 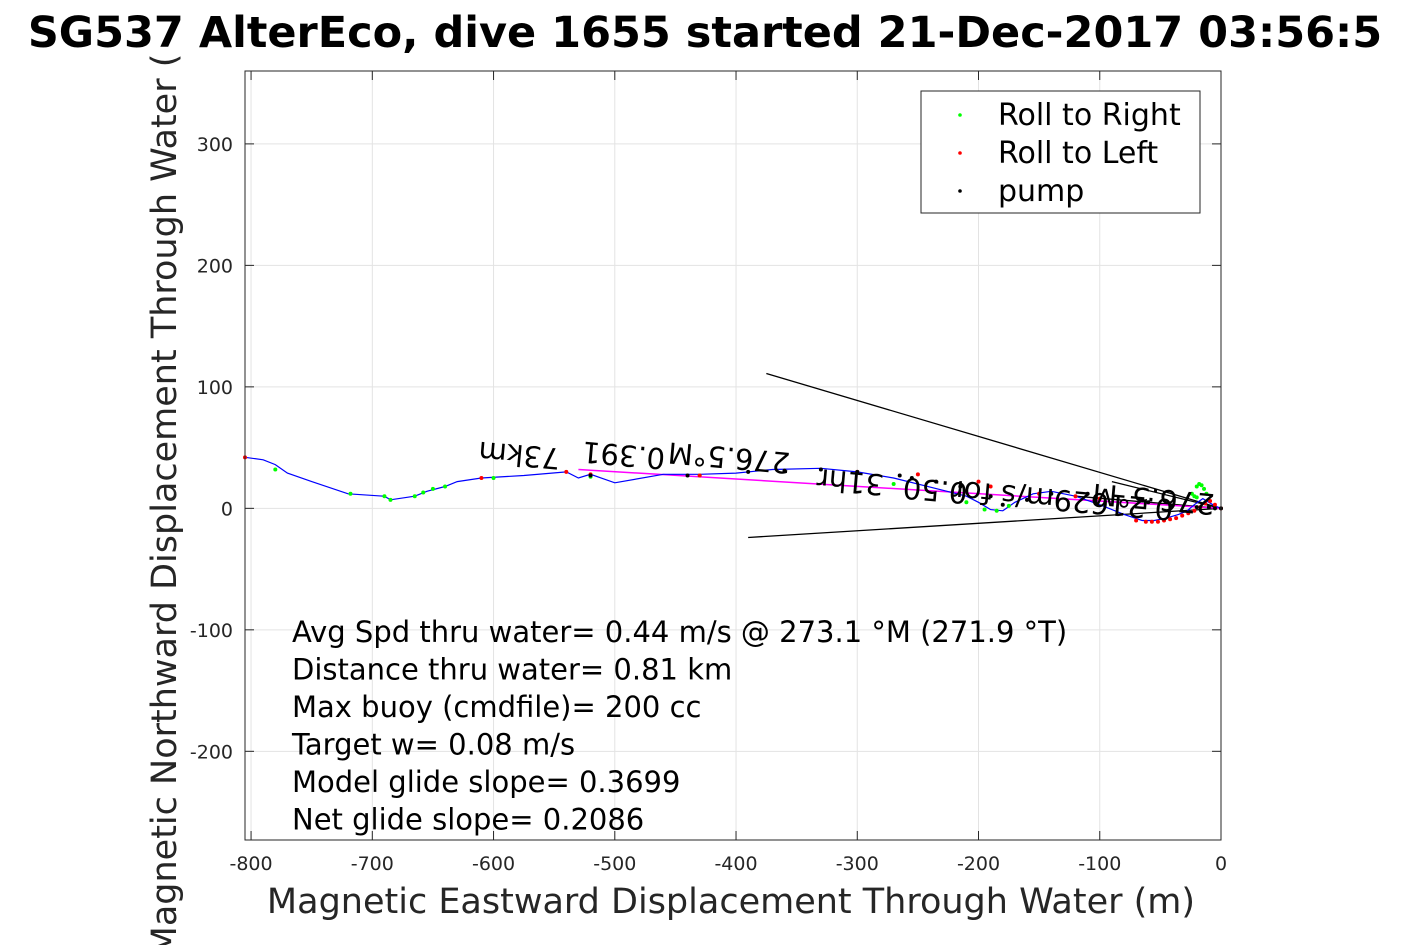 What do you see at coordinates (433, 745) in the screenshot?
I see `stats-line: Target w= 0.08 m/s` at bounding box center [433, 745].